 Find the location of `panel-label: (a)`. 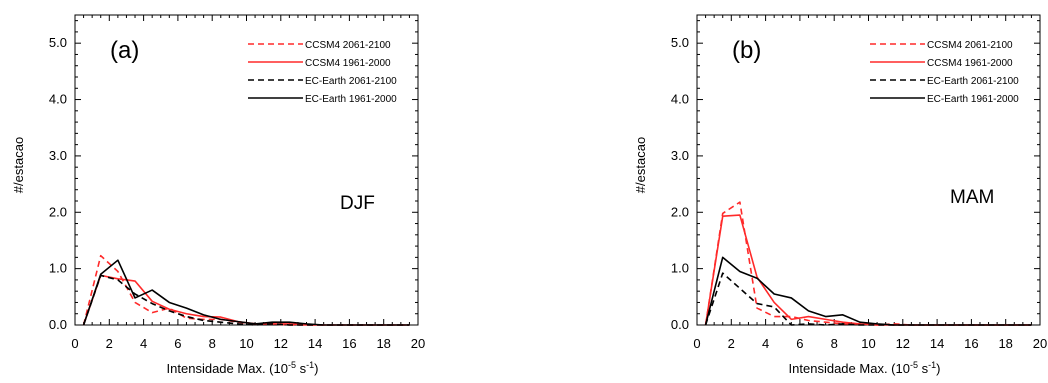

panel-label: (a) is located at coordinates (124, 50).